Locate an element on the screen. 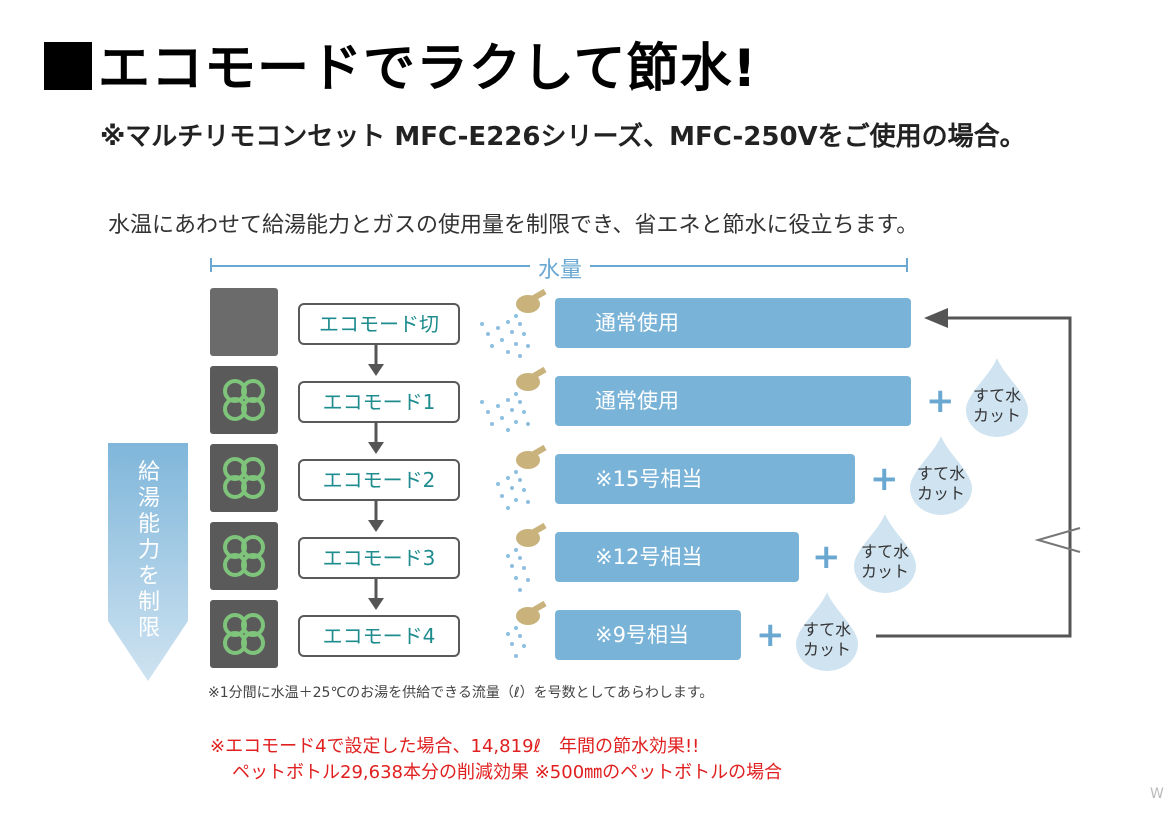 Image resolution: width=1165 pixels, height=816 pixels. footnote: ※1分間に水温＋25℃のお湯を供給できる流量（ℓ）を号数としてあらわします。 is located at coordinates (461, 693).